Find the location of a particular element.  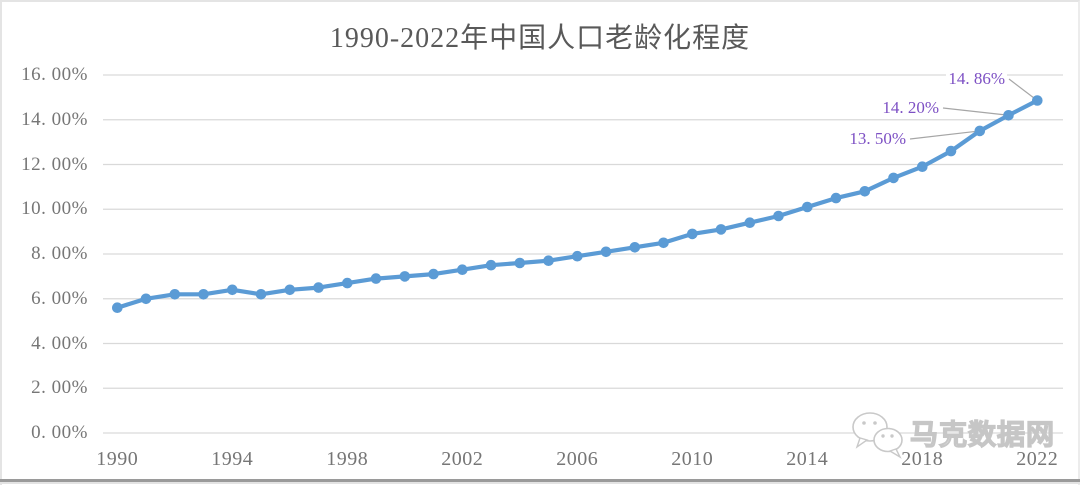

y-axis-label: 14. 00% is located at coordinates (54, 119).